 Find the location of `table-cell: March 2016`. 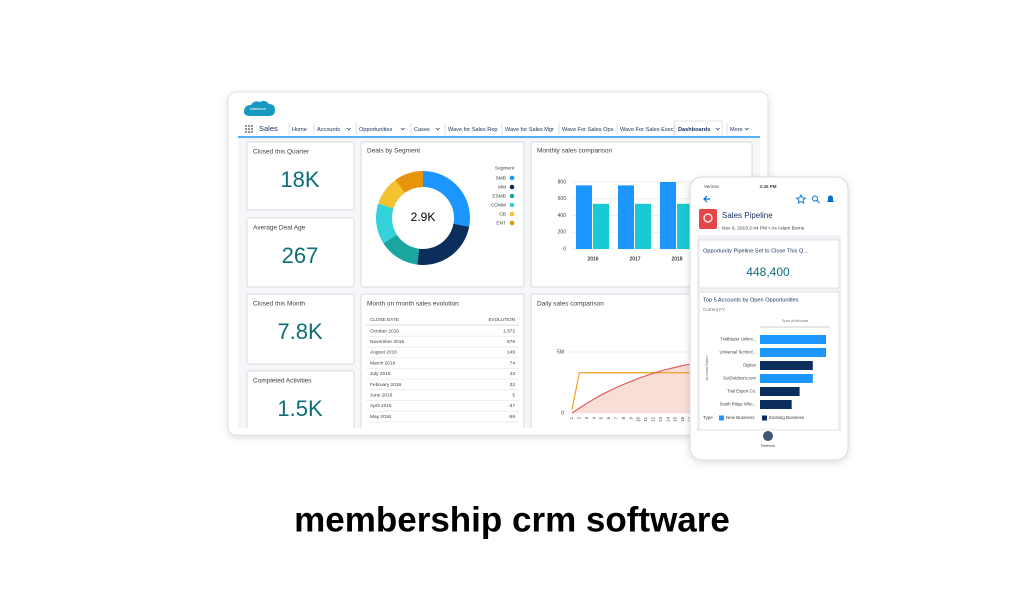

table-cell: March 2016 is located at coordinates (383, 363).